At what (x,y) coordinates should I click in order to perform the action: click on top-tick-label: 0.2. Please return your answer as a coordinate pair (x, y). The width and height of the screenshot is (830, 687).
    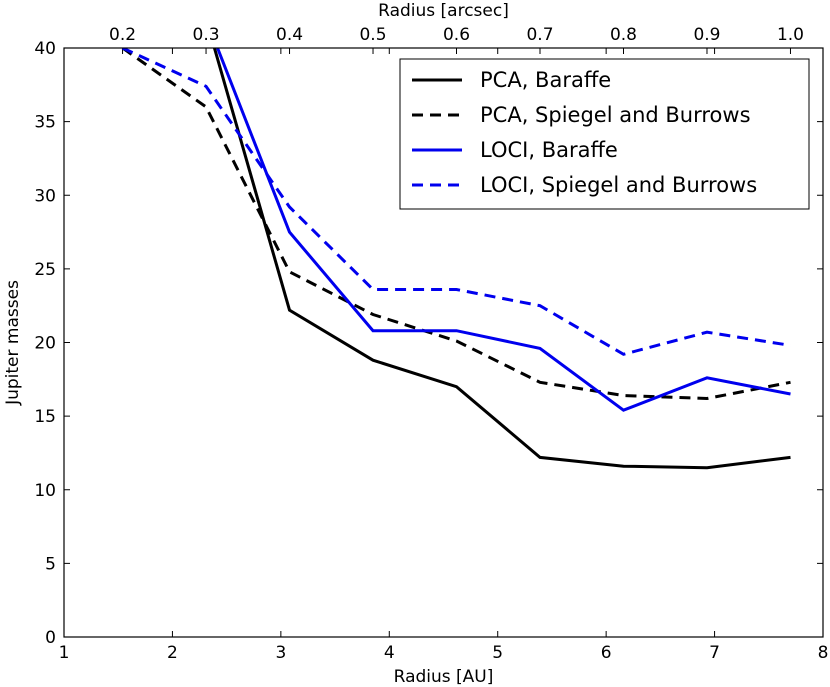
    Looking at the image, I should click on (122, 35).